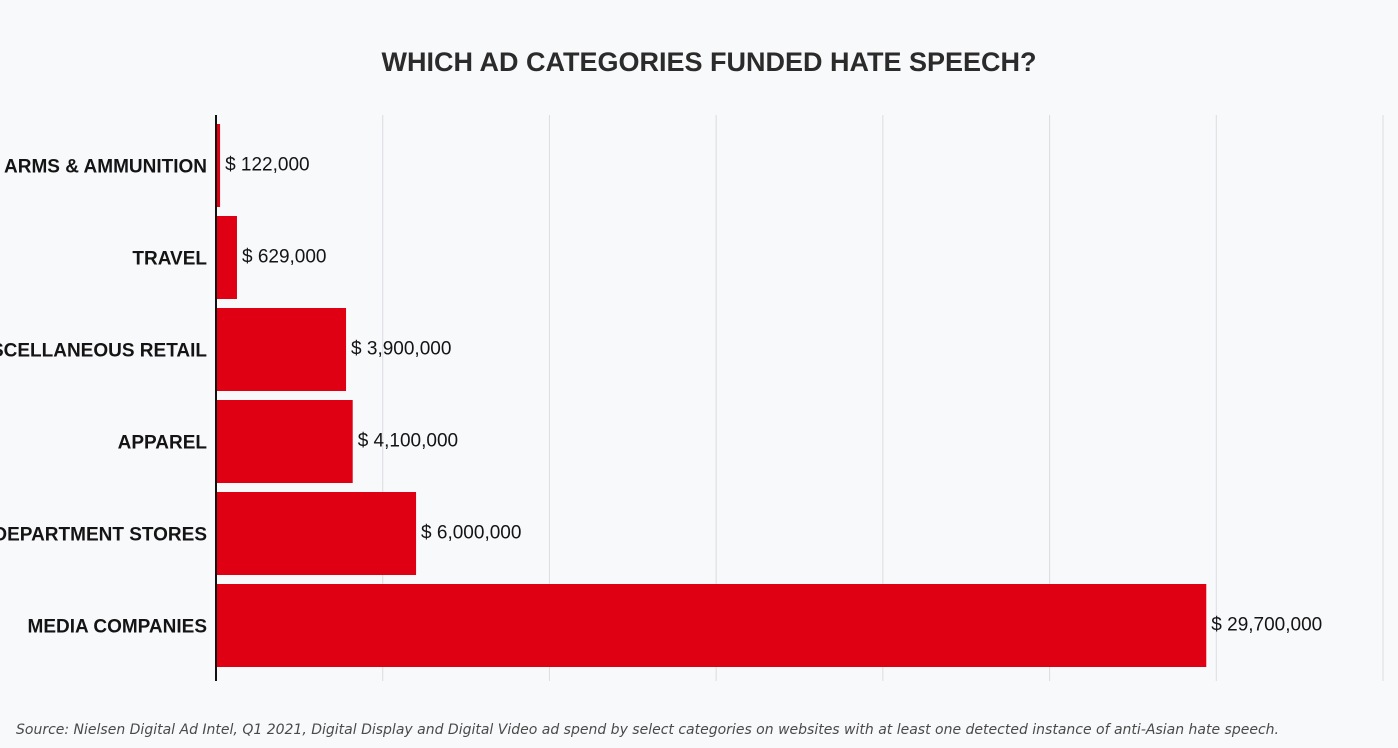 This screenshot has width=1398, height=748. I want to click on data-label: $ 29,700,000, so click(1266, 625).